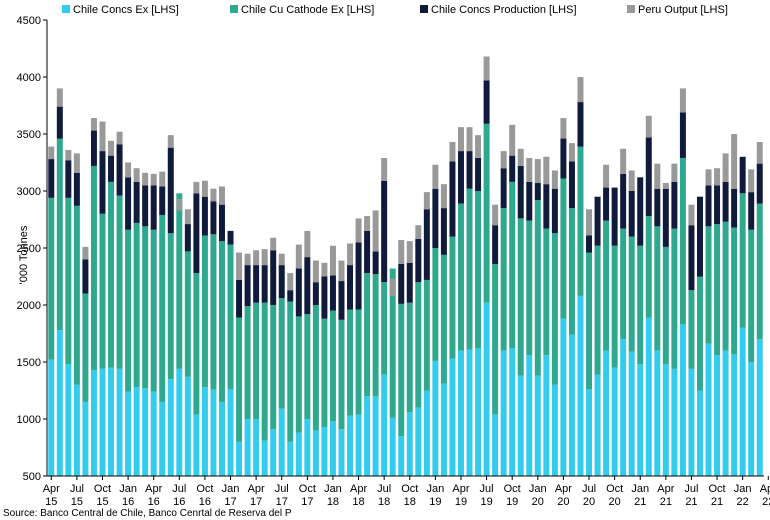 Image resolution: width=770 pixels, height=520 pixels. Describe the element at coordinates (307, 10) in the screenshot. I see `legend-label: Chile Cu Cathode Ex [LHS]` at that location.